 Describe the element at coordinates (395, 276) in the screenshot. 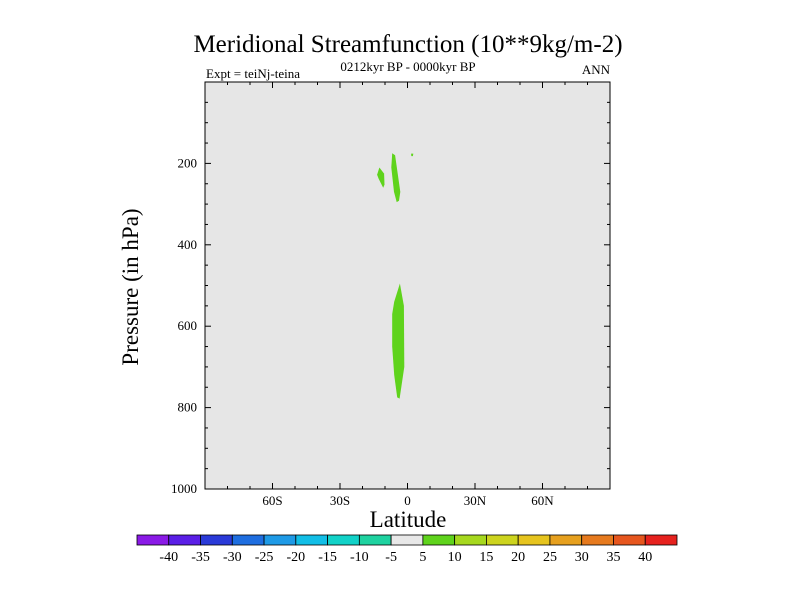

I see `contour-layer` at that location.